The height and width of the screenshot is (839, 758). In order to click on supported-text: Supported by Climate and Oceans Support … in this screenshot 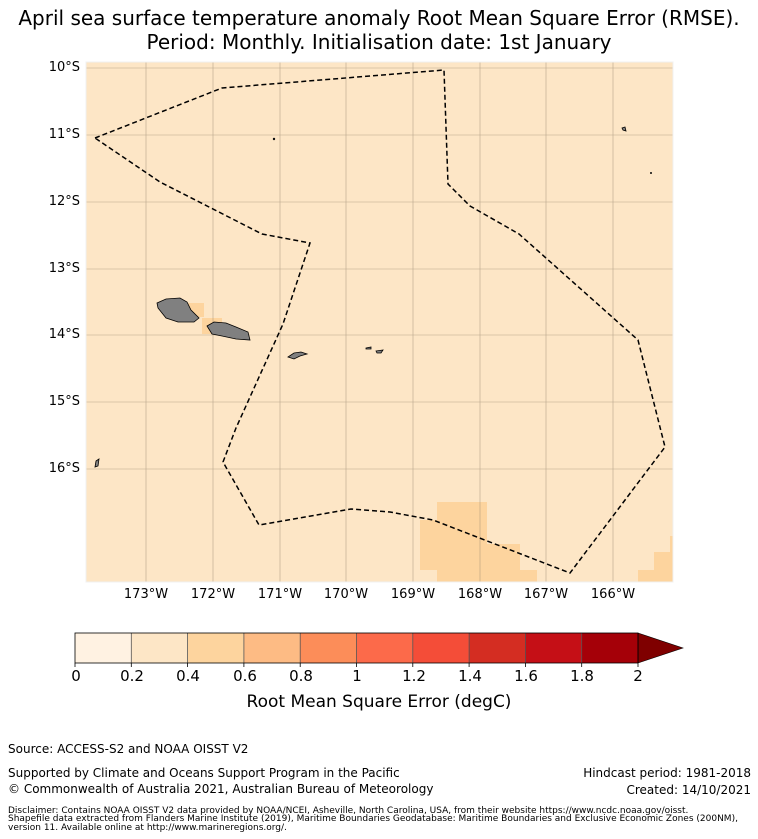, I will do `click(204, 773)`.